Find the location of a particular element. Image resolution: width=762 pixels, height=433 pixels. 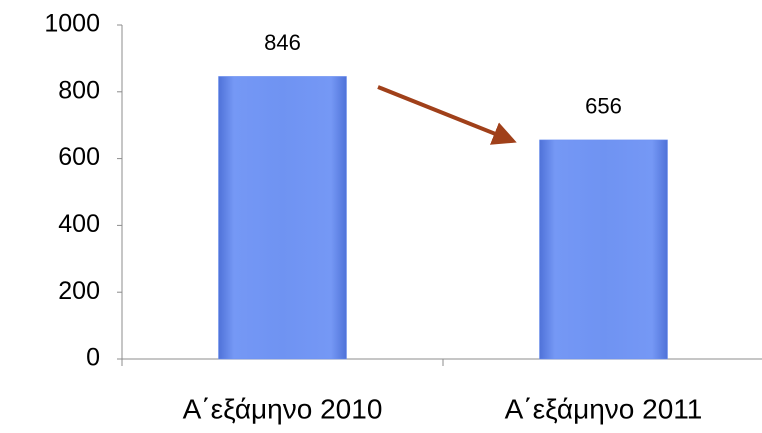

x-tick-label: Α΄εξάμηνο 2010 is located at coordinates (283, 408).